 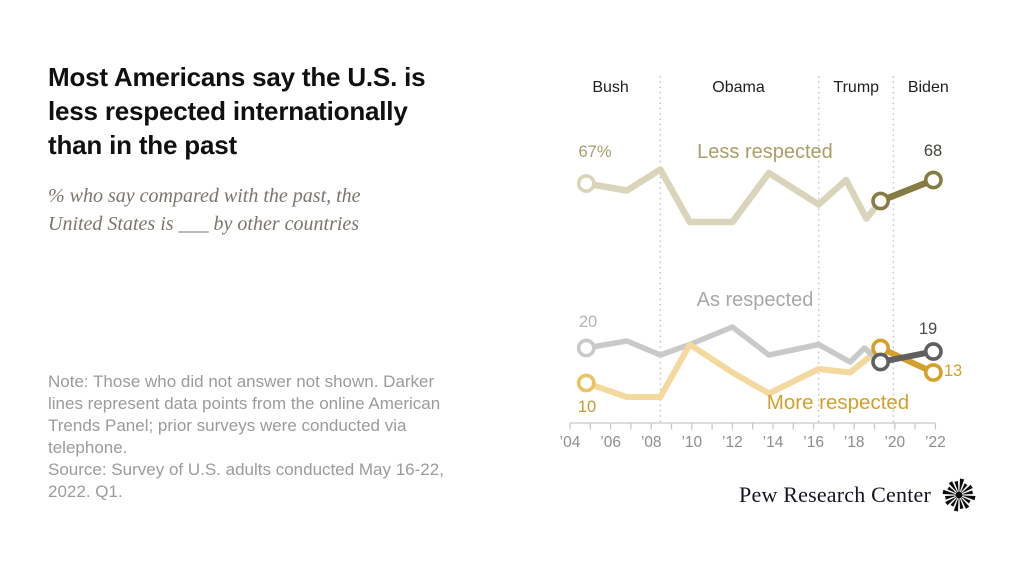 What do you see at coordinates (755, 300) in the screenshot?
I see `series-label-as-respected: As respected` at bounding box center [755, 300].